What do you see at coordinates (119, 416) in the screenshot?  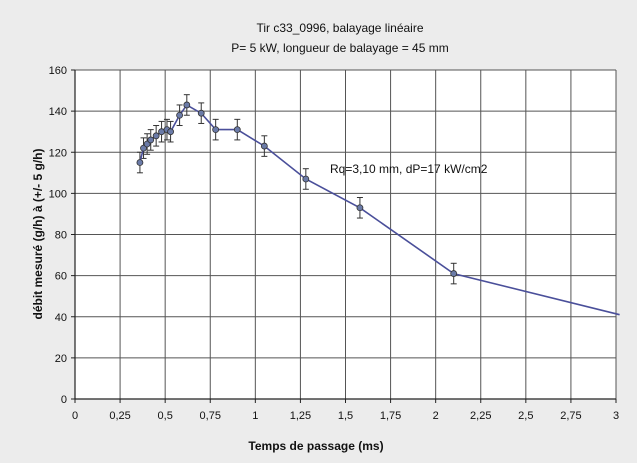 I see `x-tick-label: 0,25` at bounding box center [119, 416].